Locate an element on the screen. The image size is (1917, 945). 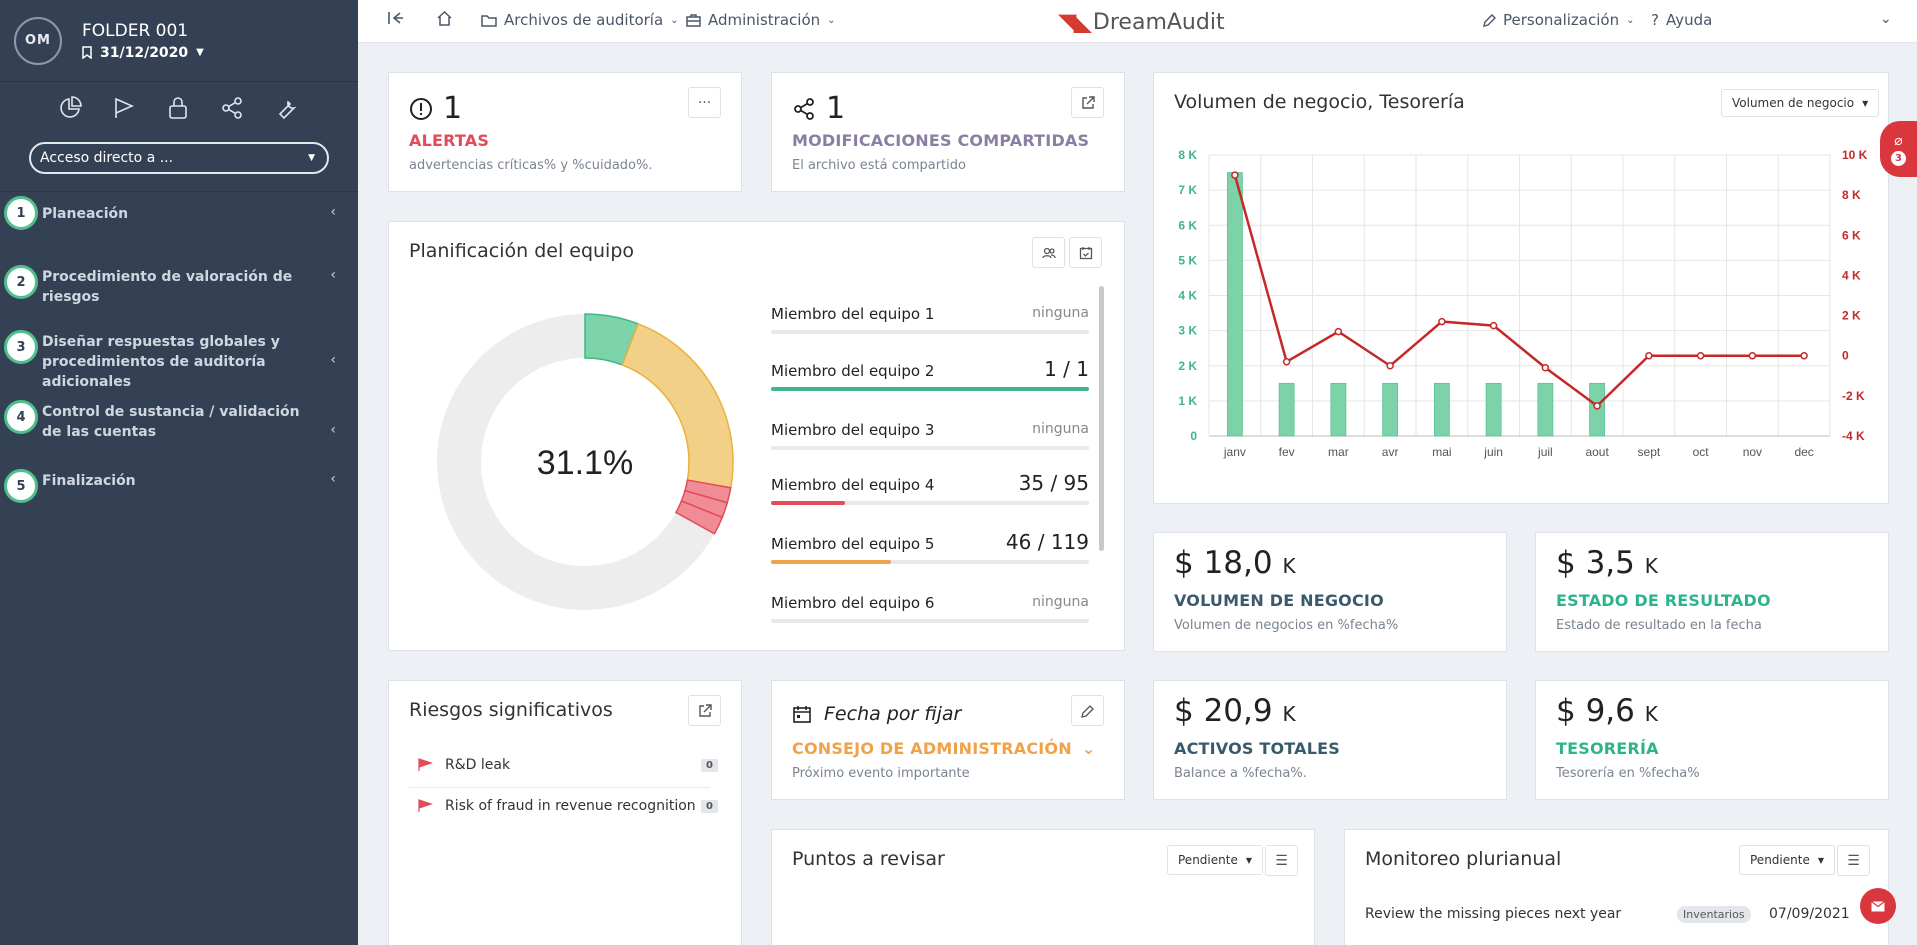
donut-center-value: 31.1% is located at coordinates (585, 463).